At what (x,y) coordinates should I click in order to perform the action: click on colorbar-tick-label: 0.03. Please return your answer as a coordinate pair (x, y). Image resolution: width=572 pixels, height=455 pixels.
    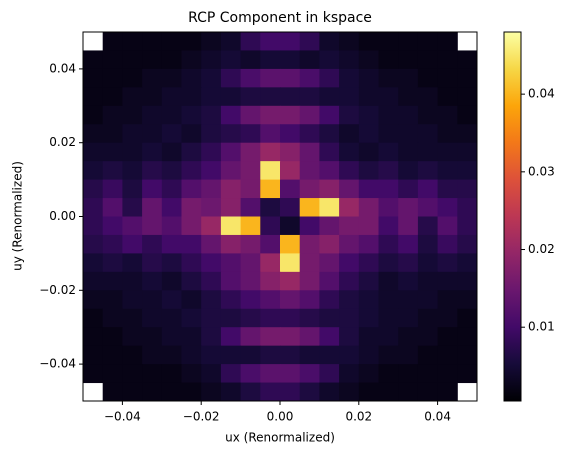
    Looking at the image, I should click on (541, 171).